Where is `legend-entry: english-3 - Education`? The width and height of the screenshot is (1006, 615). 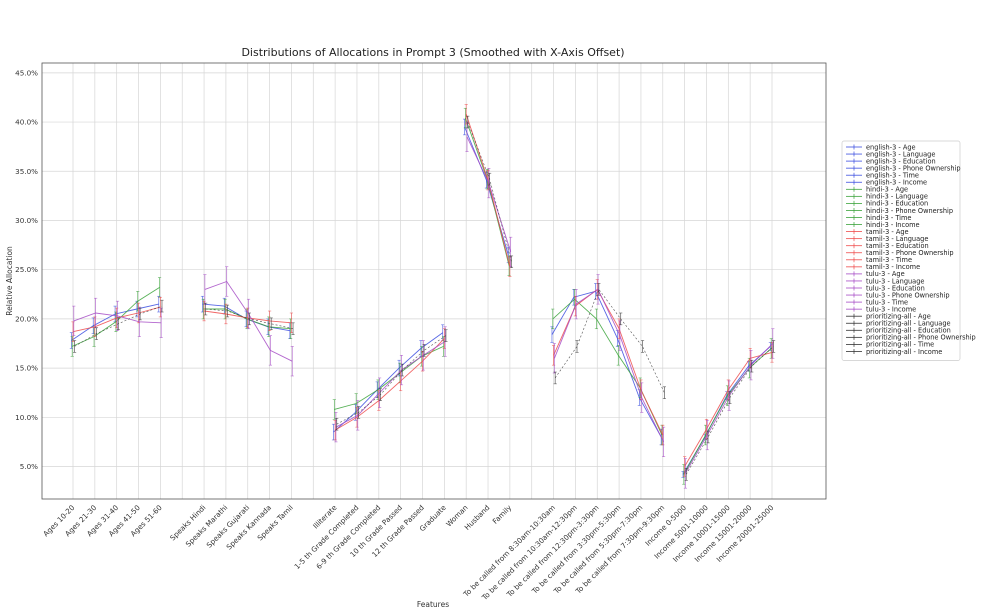
legend-entry: english-3 - Education is located at coordinates (901, 161).